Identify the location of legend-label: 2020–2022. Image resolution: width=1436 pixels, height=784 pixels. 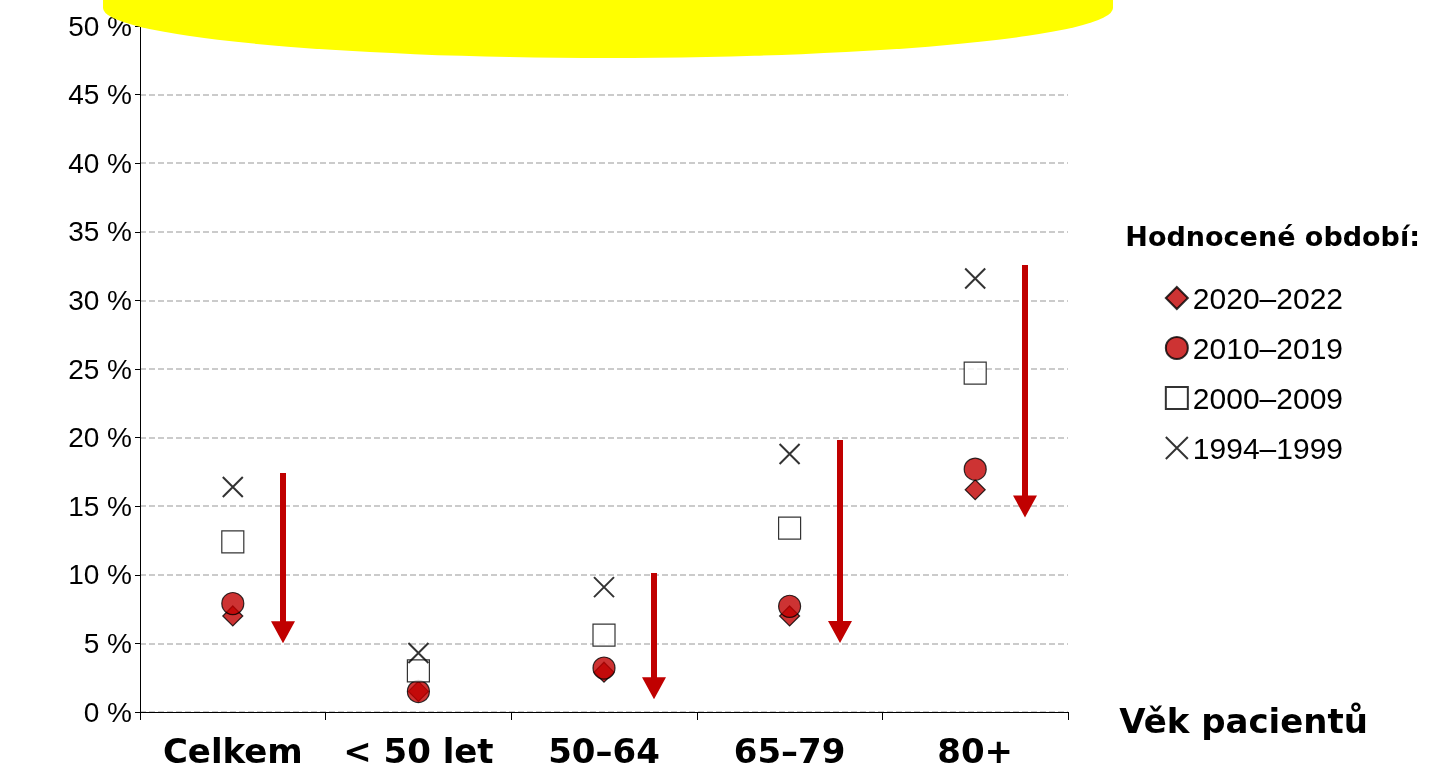
(1268, 298).